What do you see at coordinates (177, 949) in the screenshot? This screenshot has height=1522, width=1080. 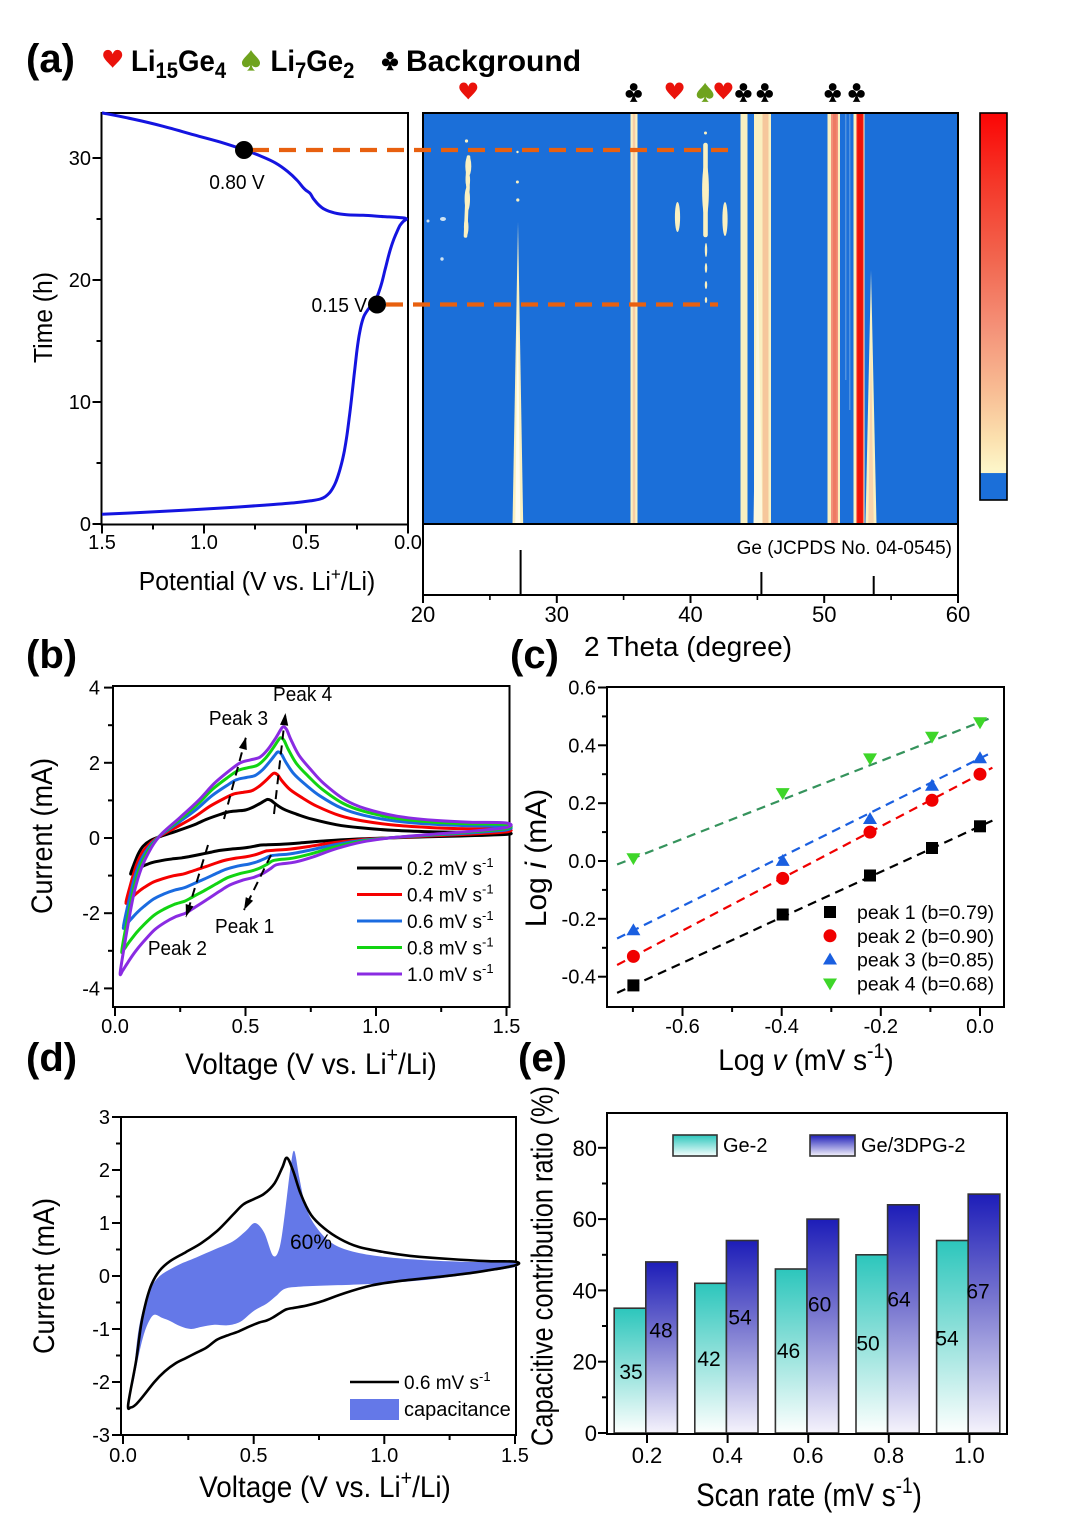 I see `svg-text: Peak 2` at bounding box center [177, 949].